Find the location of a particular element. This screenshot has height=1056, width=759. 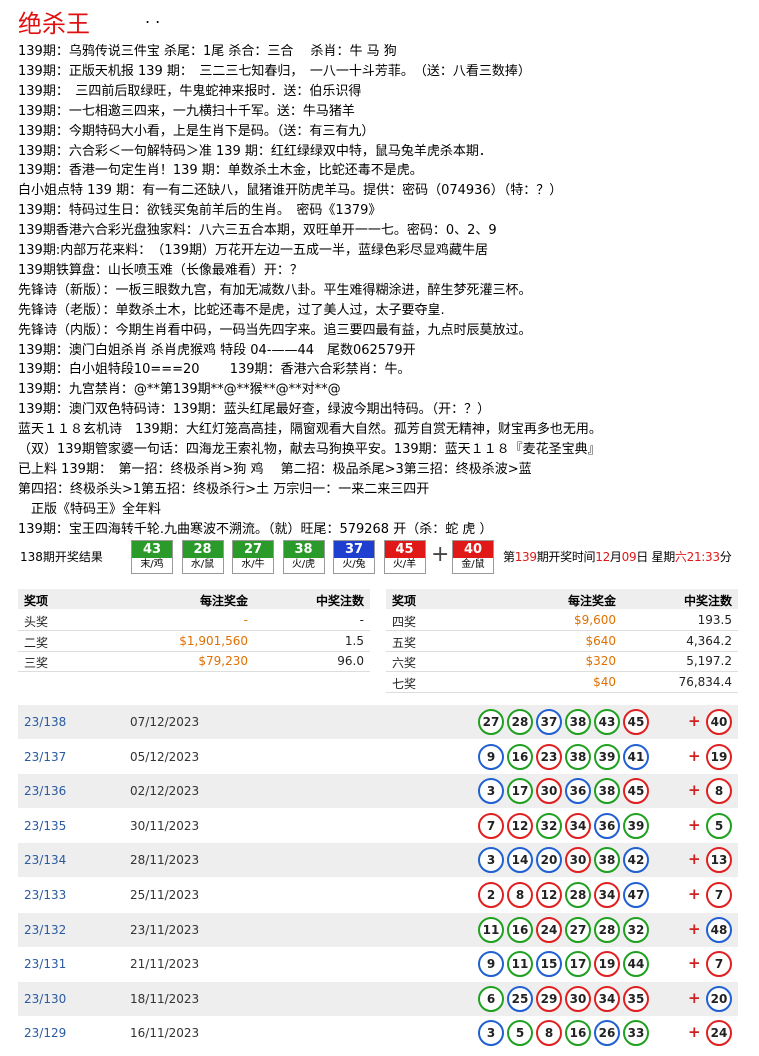

result-plus: + is located at coordinates (440, 554).